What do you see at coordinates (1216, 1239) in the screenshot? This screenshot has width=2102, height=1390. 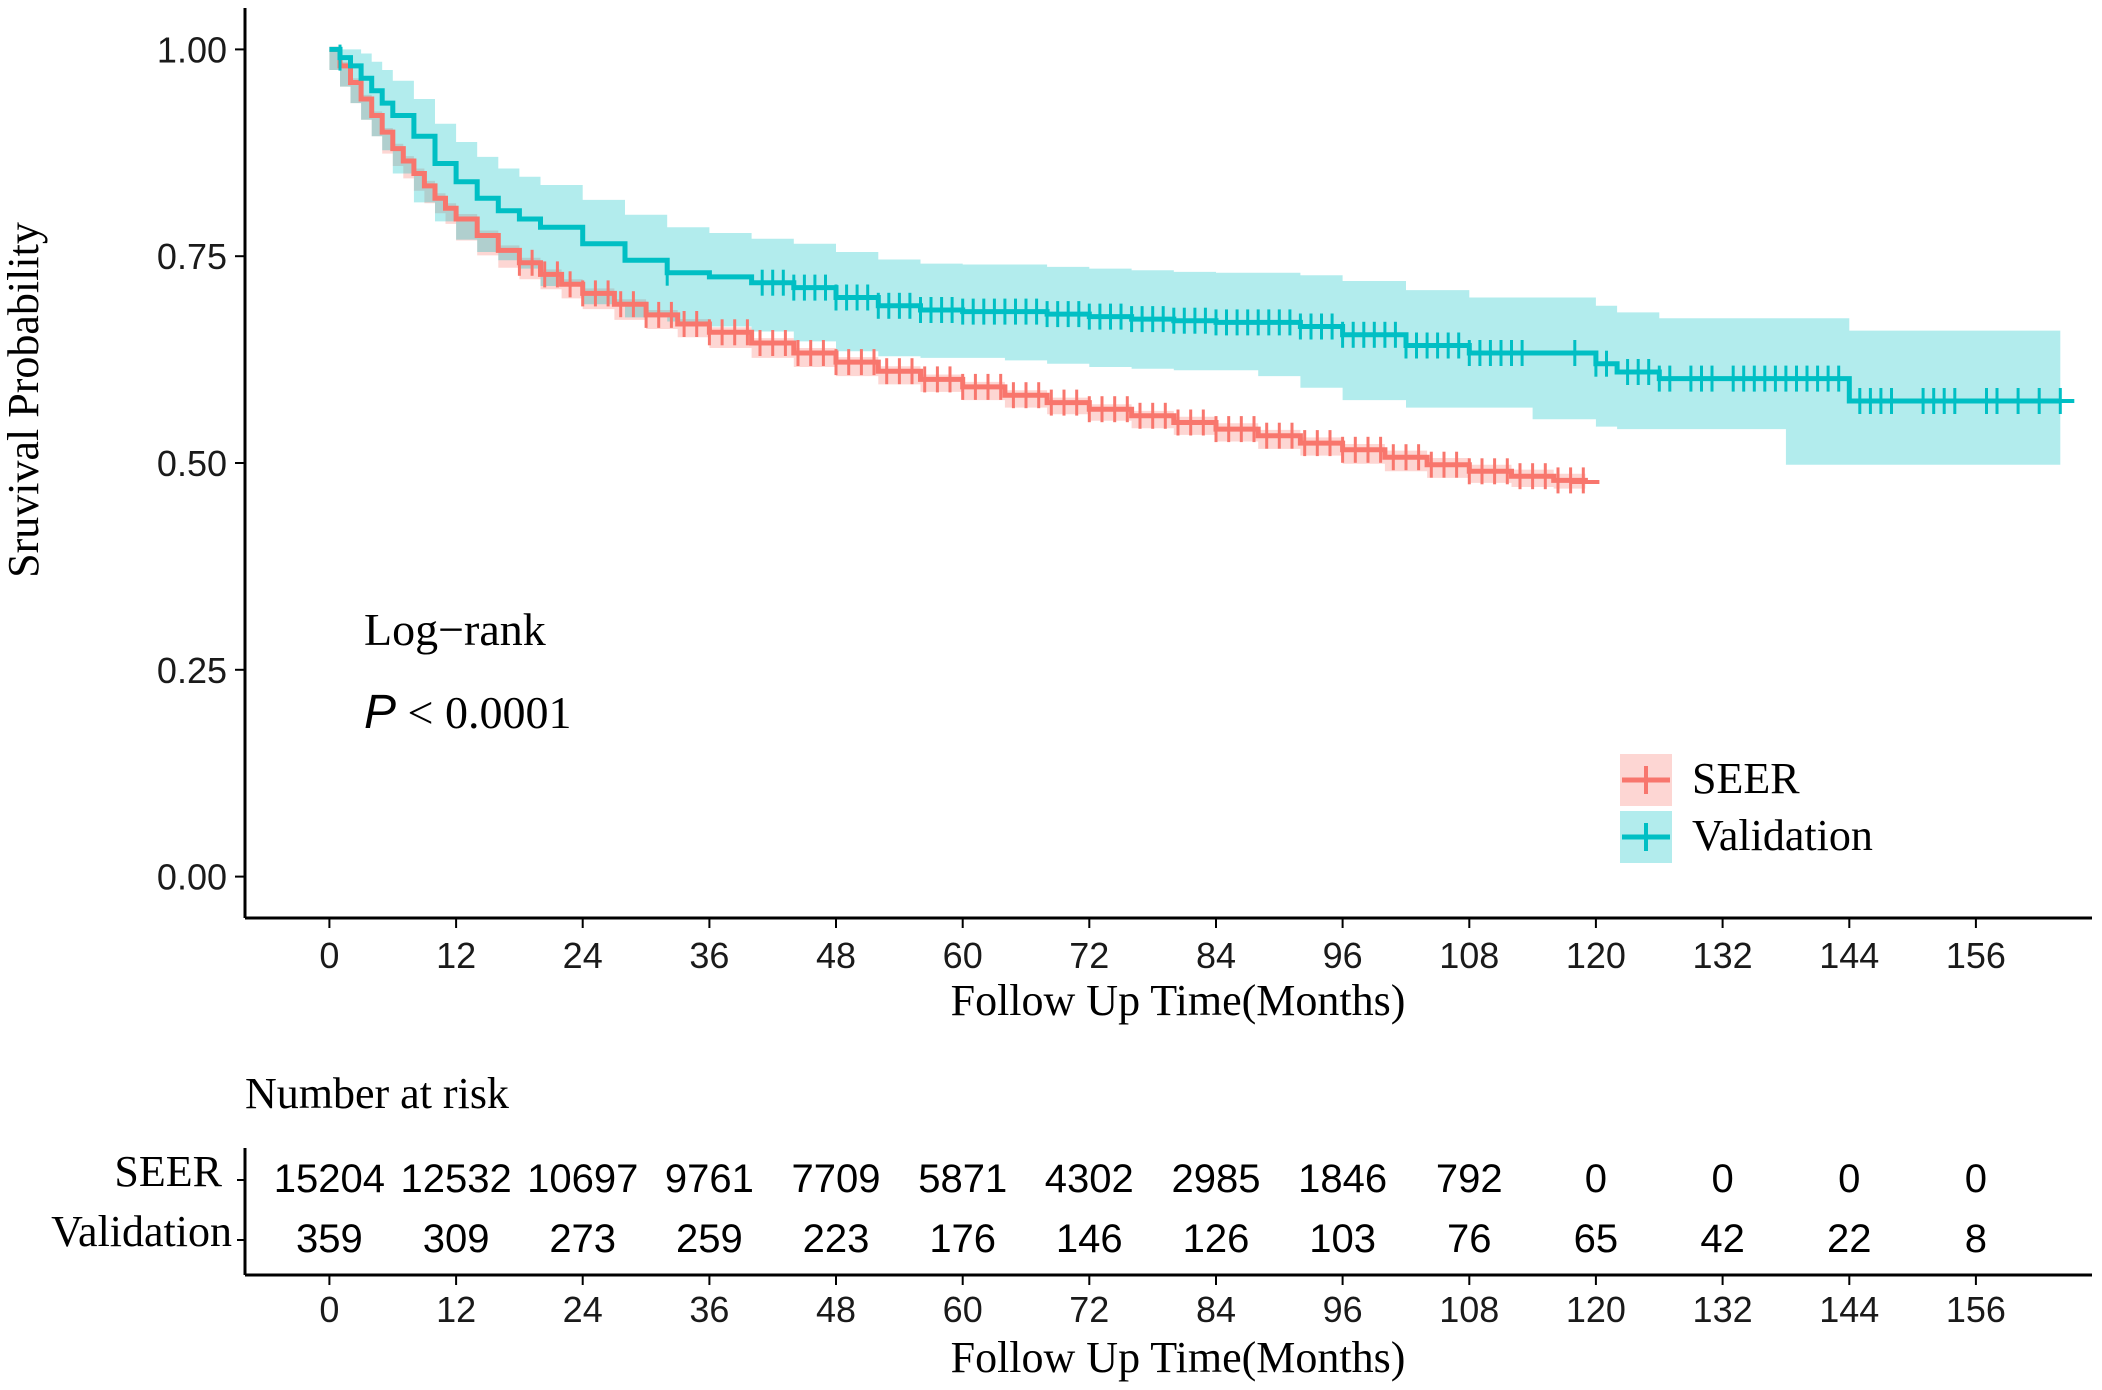 I see `risk-value-validation: 126` at bounding box center [1216, 1239].